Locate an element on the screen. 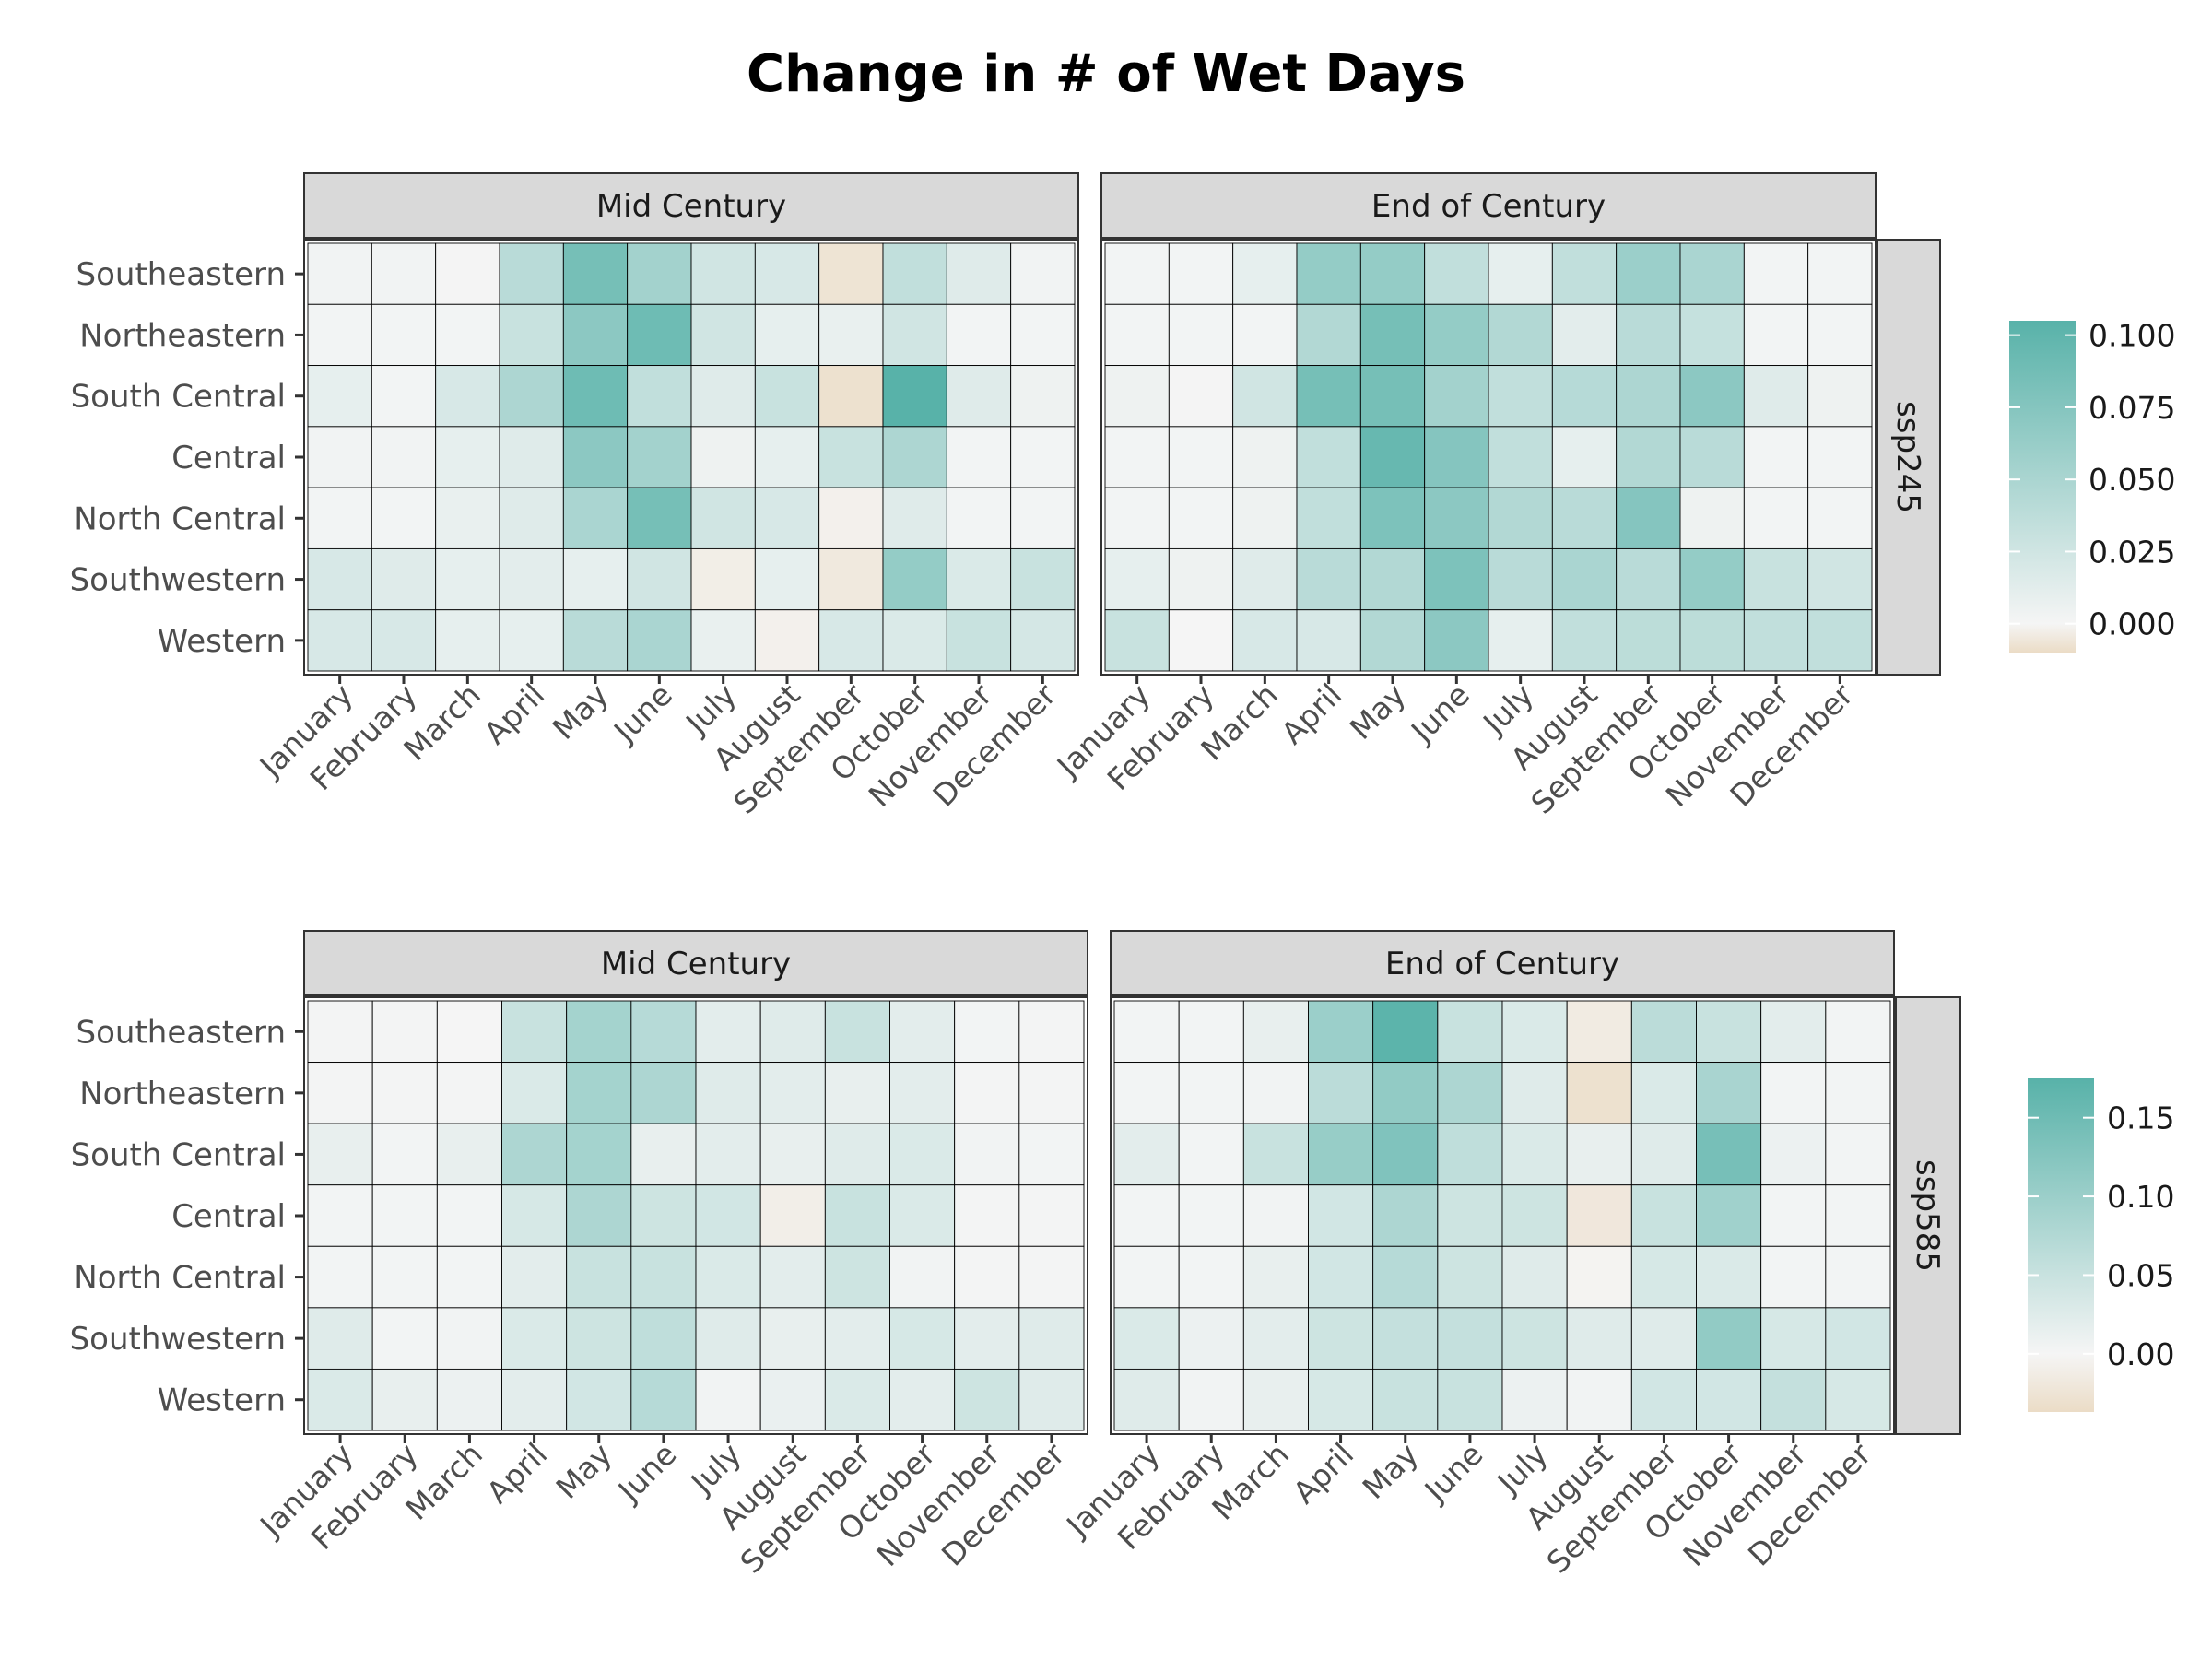 The image size is (2212, 1659). y-tick-label: Southwestern is located at coordinates (178, 1339).